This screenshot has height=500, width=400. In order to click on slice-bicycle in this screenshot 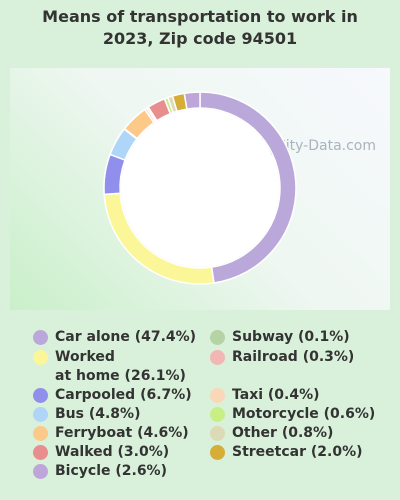, I will do `click(192, 100)`.